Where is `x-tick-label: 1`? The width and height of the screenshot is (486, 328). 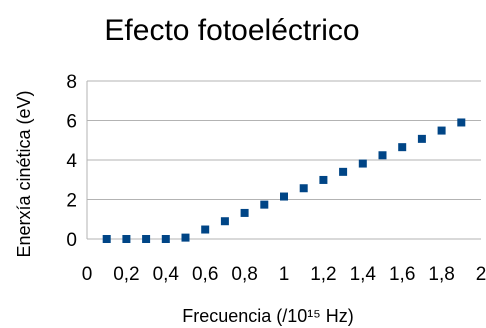 x-tick-label: 1 is located at coordinates (284, 274).